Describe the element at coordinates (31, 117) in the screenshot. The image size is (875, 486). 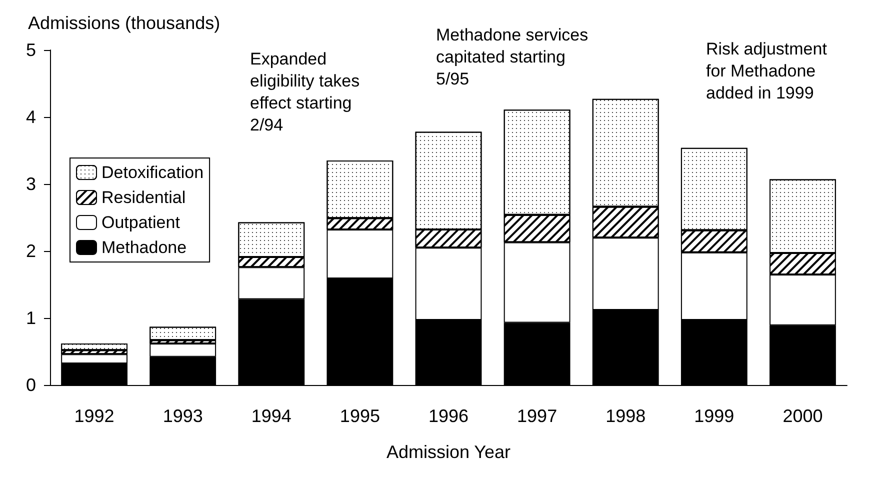
I see `y-tick-label: 4` at that location.